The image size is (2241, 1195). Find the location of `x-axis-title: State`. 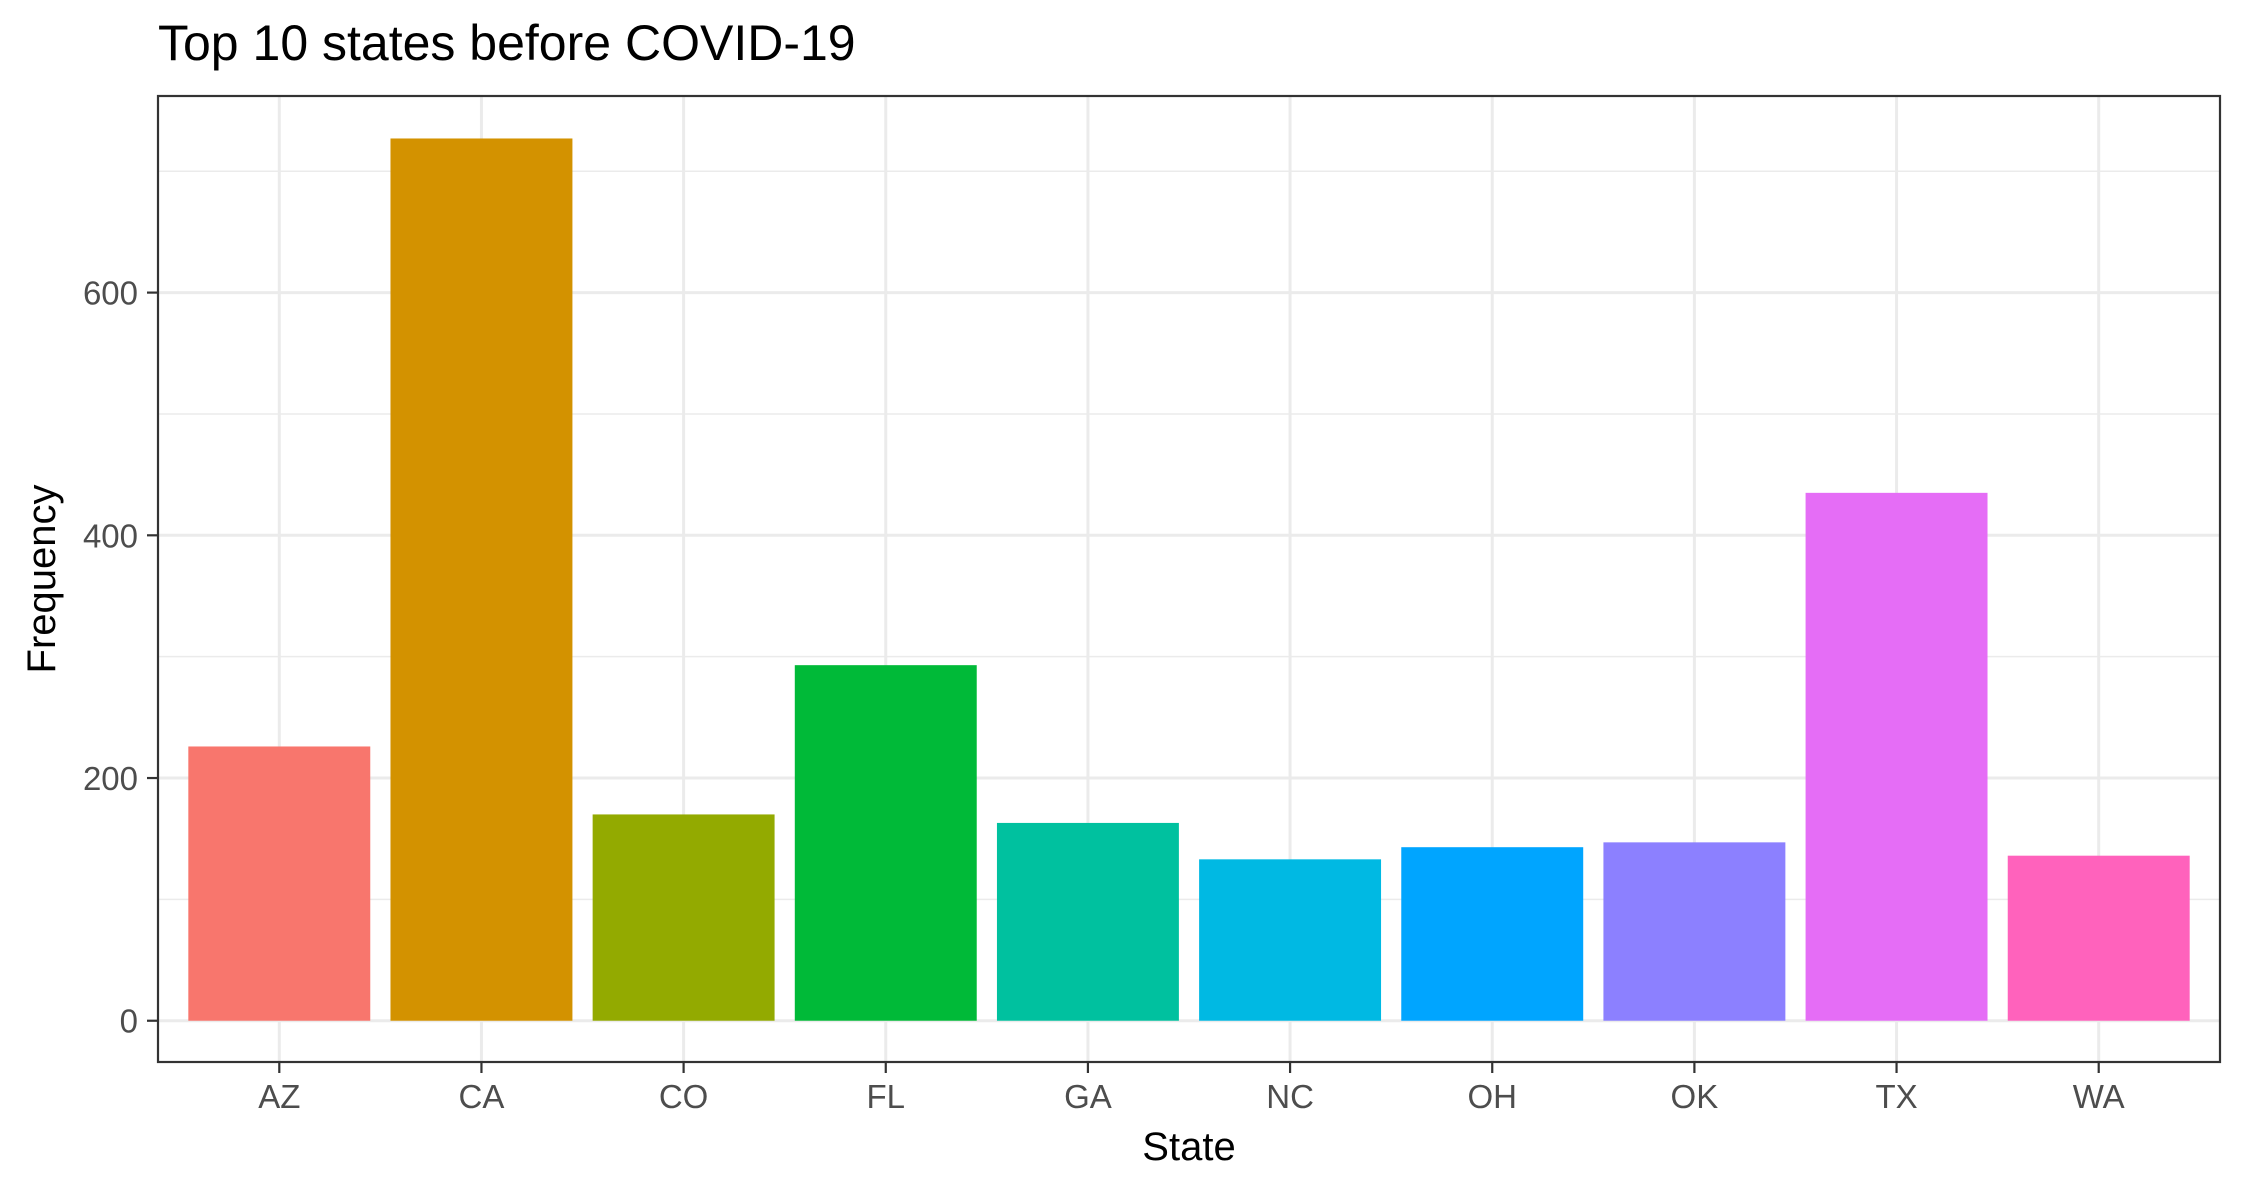

x-axis-title: State is located at coordinates (1188, 1147).